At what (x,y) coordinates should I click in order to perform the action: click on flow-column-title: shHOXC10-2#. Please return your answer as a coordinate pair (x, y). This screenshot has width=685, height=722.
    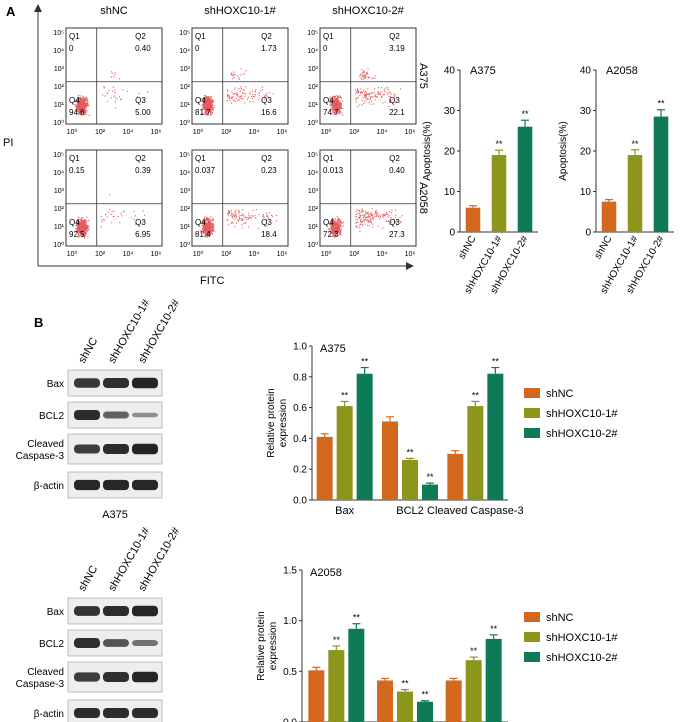
    Looking at the image, I should click on (368, 11).